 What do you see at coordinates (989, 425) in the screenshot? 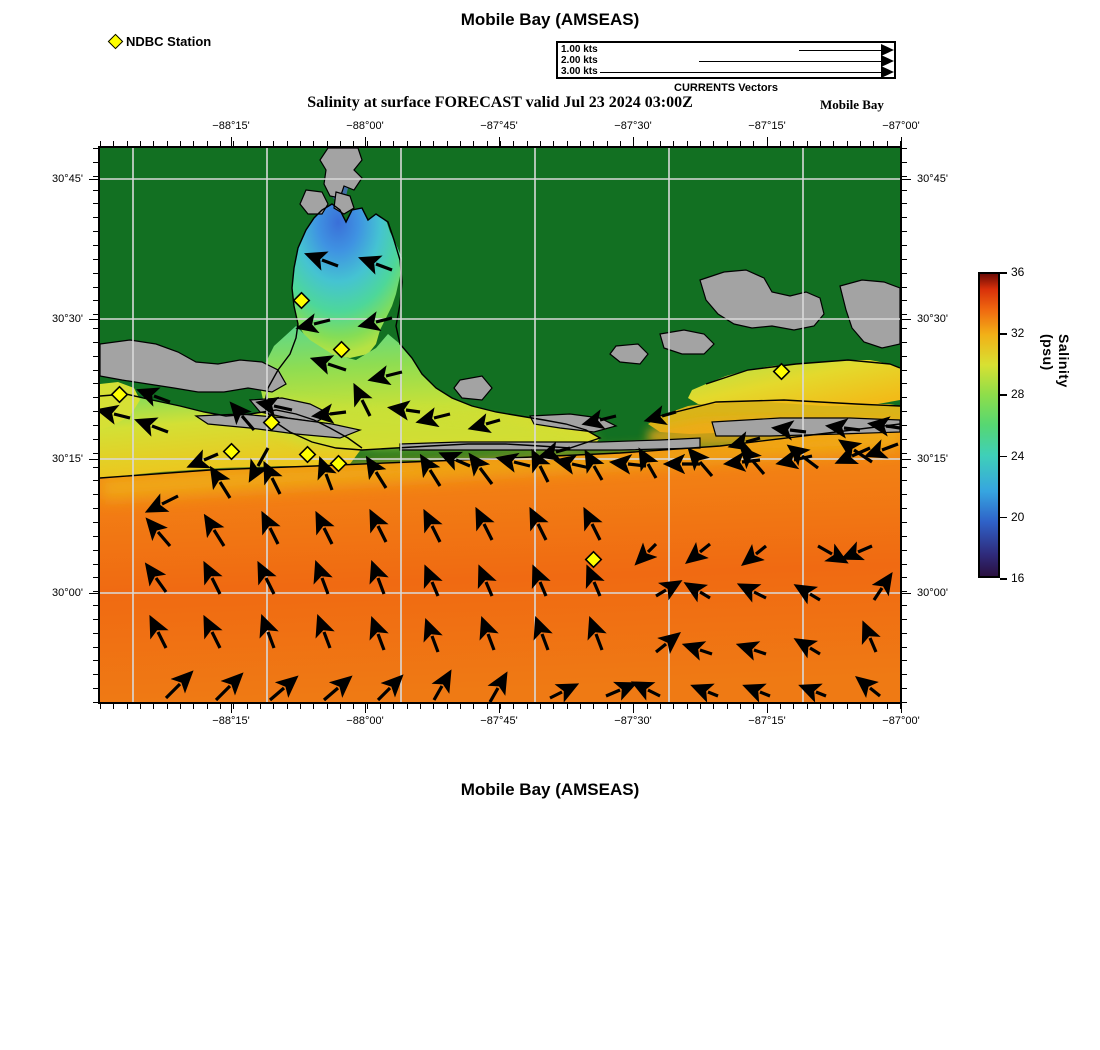
I see `colorbar-gradient` at bounding box center [989, 425].